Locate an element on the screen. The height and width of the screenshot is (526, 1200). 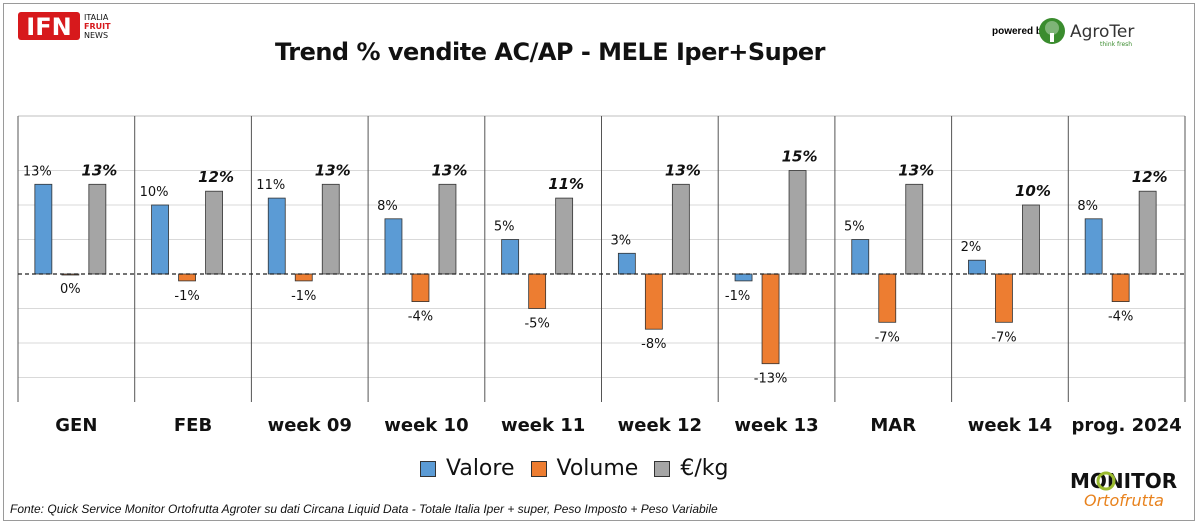
monitor-ring-icon is located at coordinates (1106, 481).